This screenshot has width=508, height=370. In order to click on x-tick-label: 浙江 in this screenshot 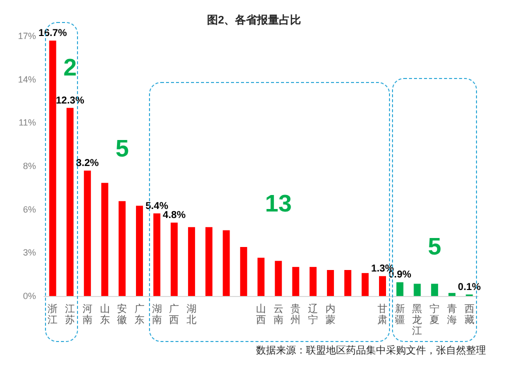, I will do `click(53, 314)`.